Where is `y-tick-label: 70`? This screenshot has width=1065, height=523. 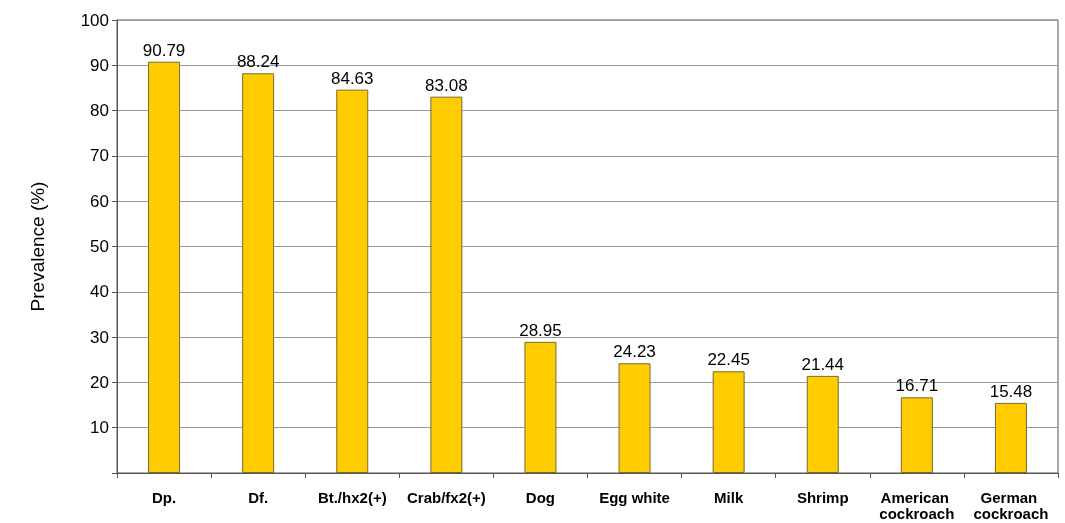 y-tick-label: 70 is located at coordinates (99, 156).